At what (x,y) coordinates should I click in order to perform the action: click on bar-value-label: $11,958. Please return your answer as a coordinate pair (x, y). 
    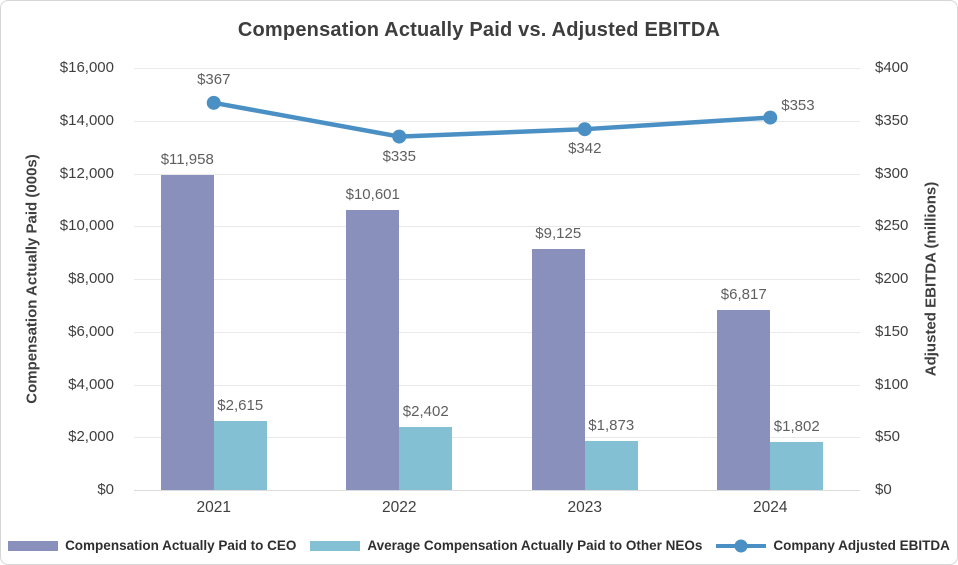
    Looking at the image, I should click on (187, 159).